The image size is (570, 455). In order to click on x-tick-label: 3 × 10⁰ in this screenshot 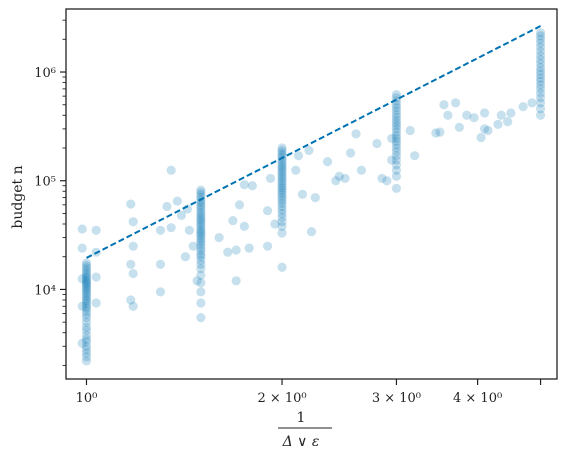, I will do `click(396, 398)`.